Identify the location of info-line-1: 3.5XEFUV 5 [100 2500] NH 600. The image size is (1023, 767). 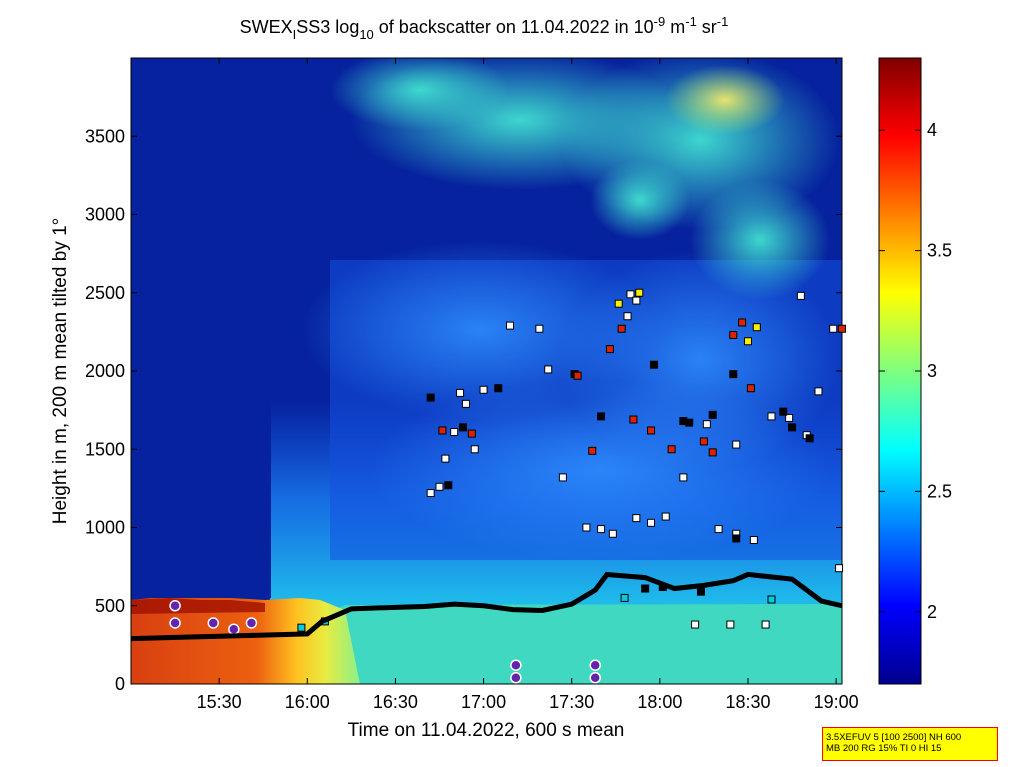
(894, 737).